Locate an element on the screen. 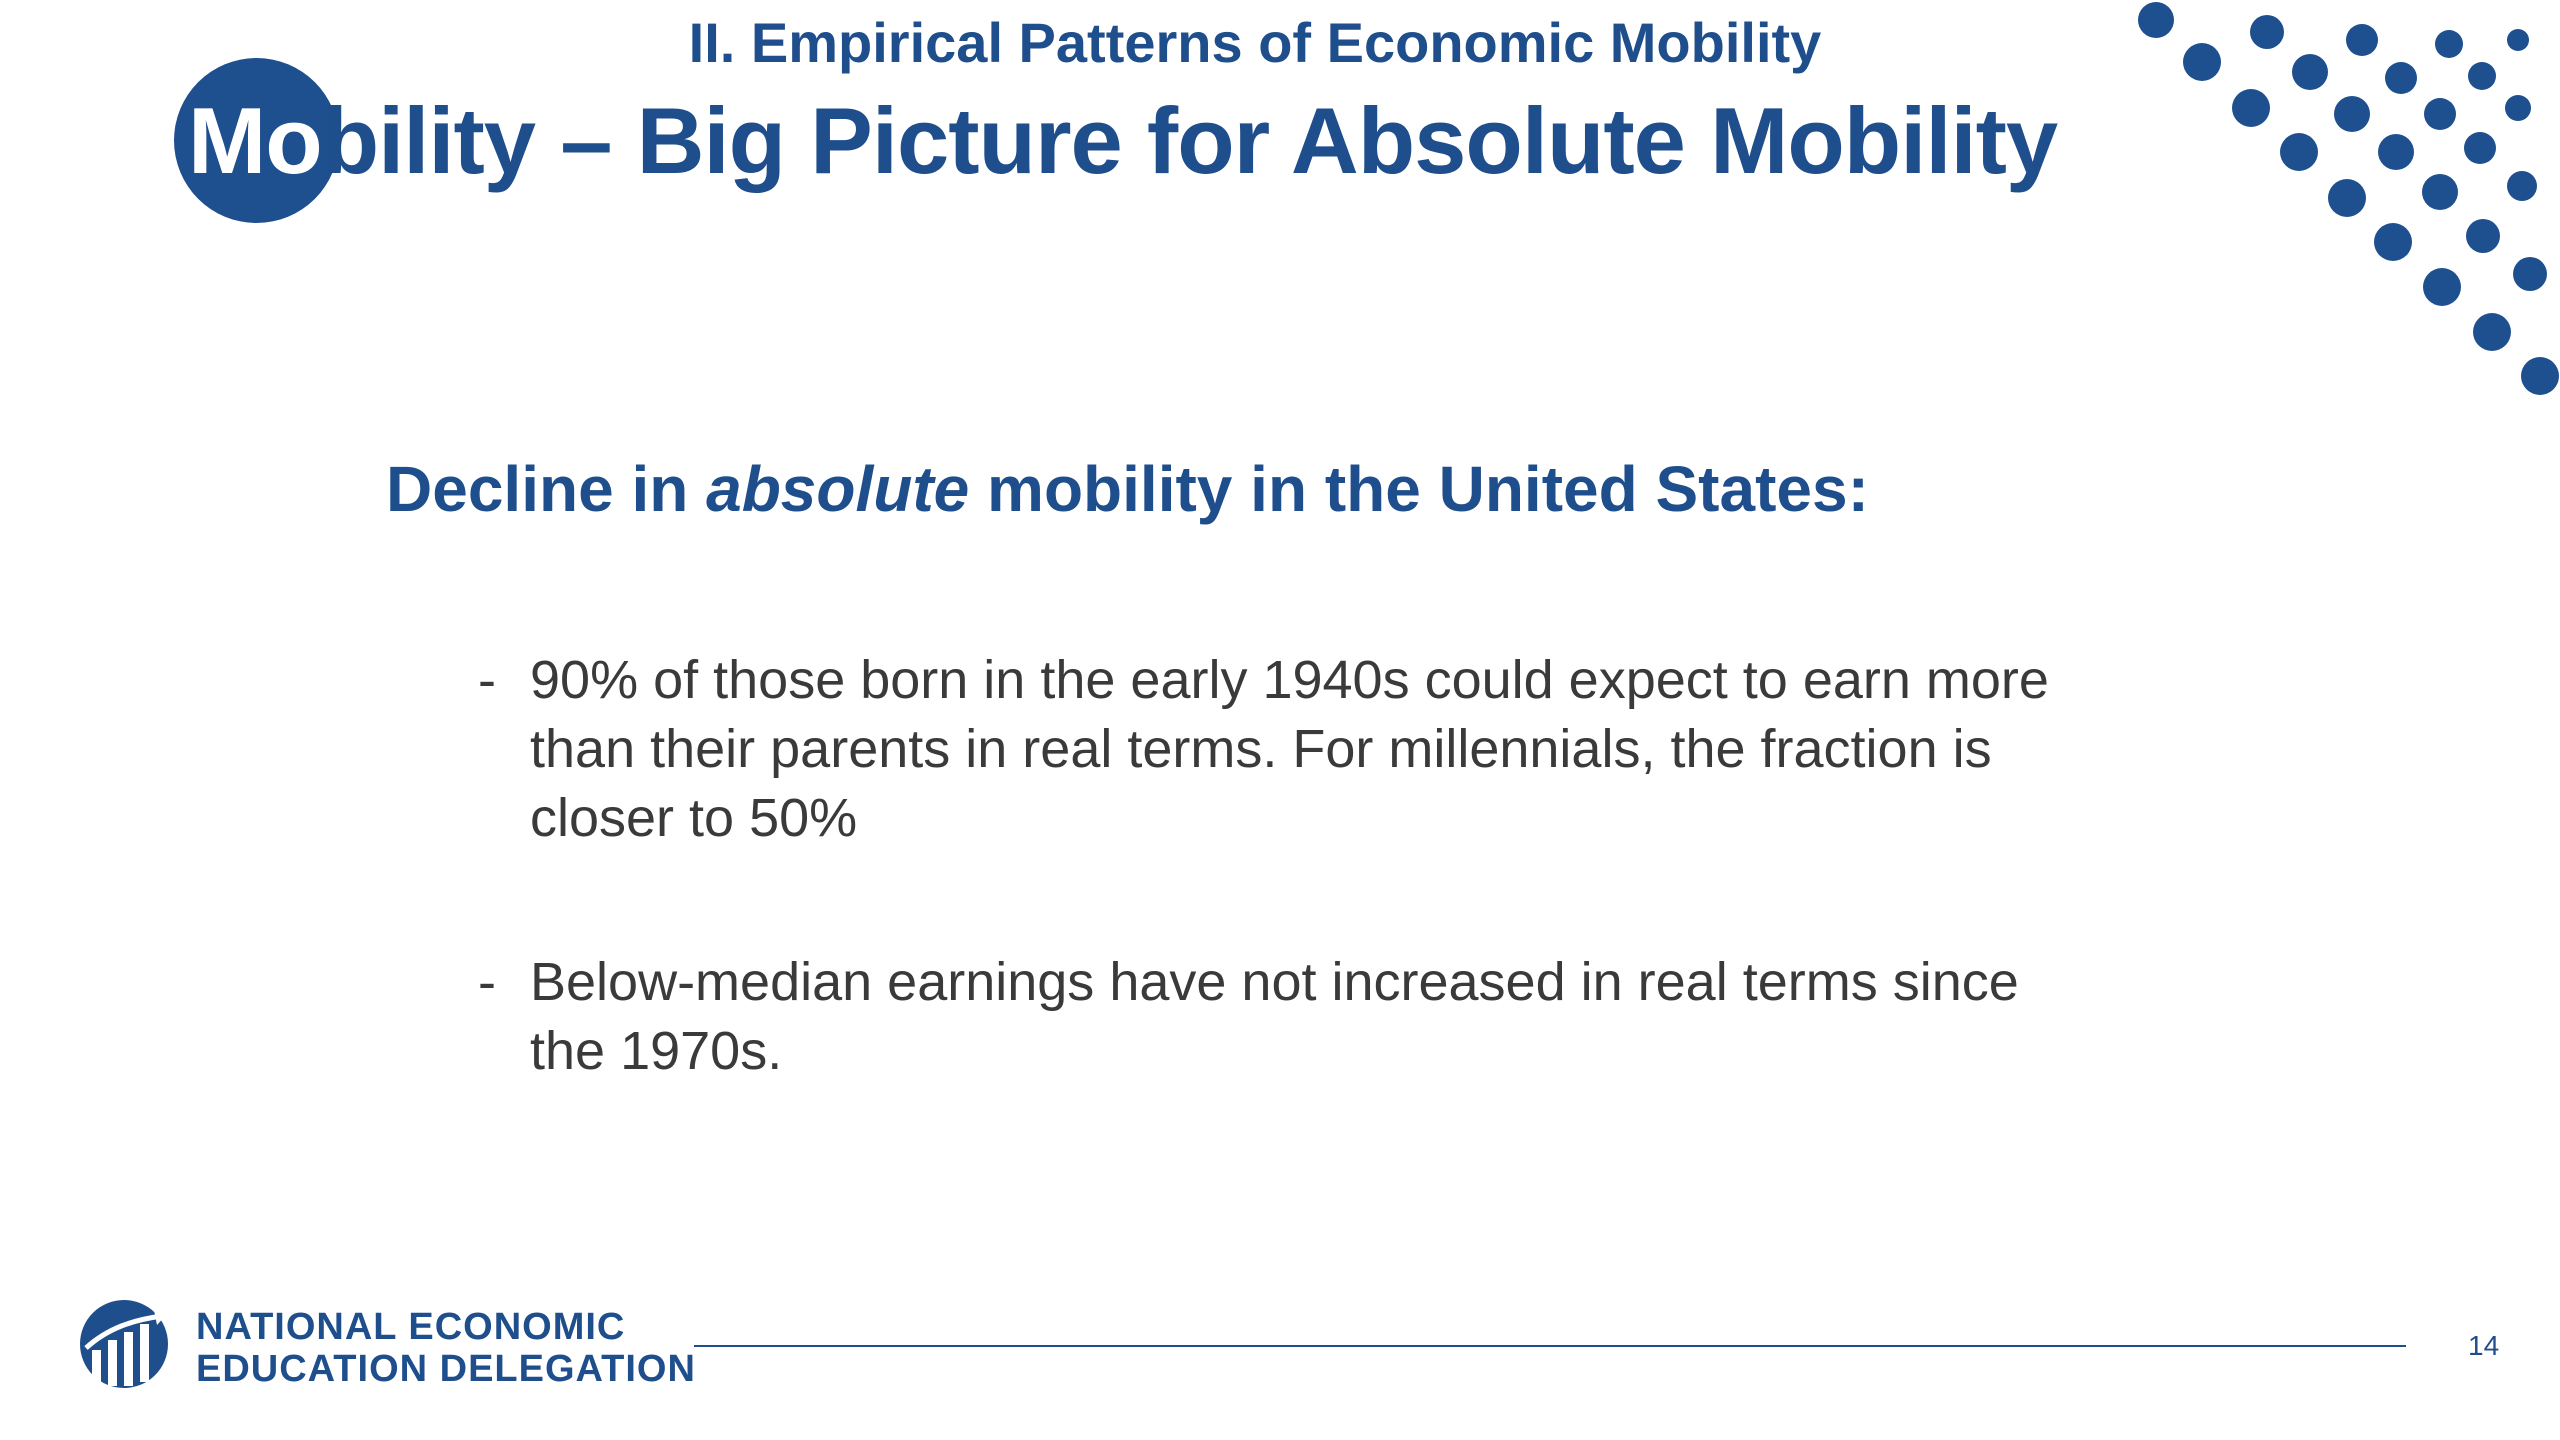  page-number: 14 is located at coordinates (2484, 1345).